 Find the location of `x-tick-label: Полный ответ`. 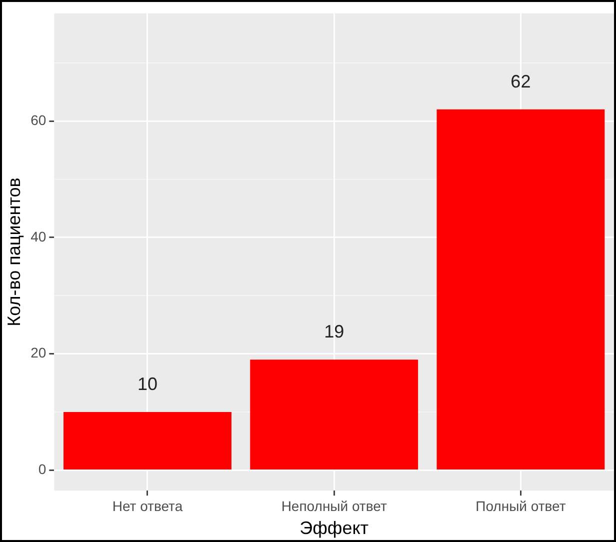

x-tick-label: Полный ответ is located at coordinates (521, 506).